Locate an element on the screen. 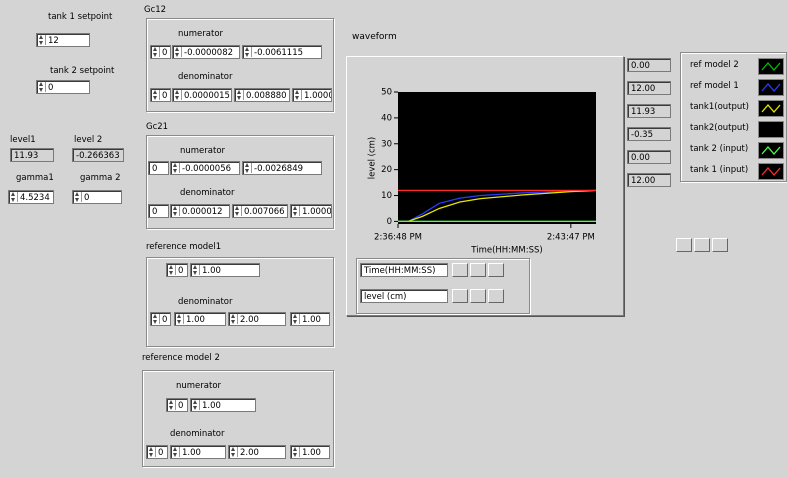 This screenshot has height=477, width=787. value-text: level (cm) is located at coordinates (385, 297).